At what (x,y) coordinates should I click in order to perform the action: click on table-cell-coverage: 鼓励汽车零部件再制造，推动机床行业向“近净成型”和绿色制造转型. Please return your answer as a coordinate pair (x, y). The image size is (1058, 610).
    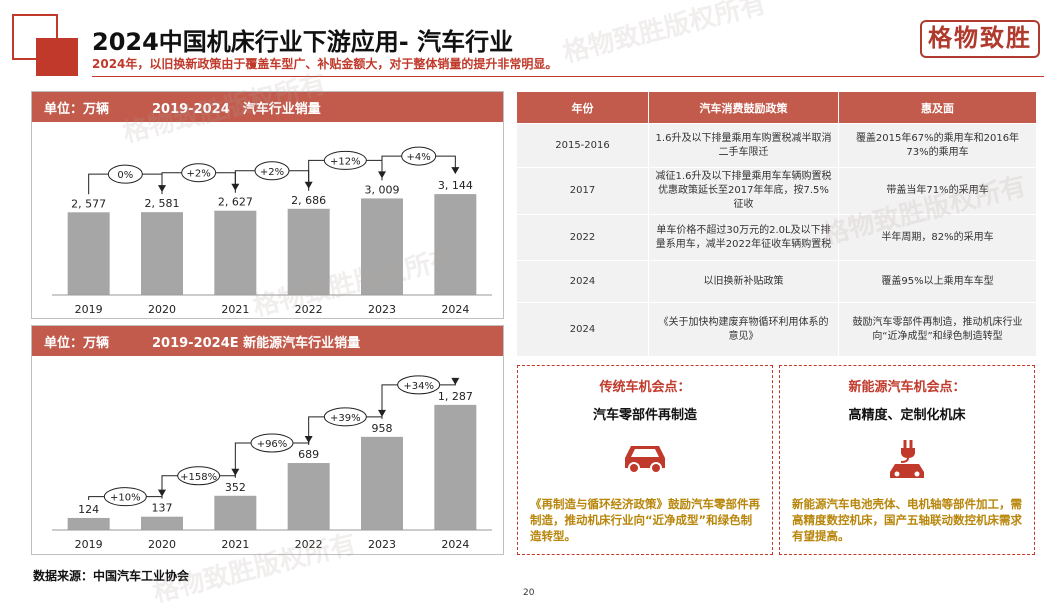
    Looking at the image, I should click on (937, 329).